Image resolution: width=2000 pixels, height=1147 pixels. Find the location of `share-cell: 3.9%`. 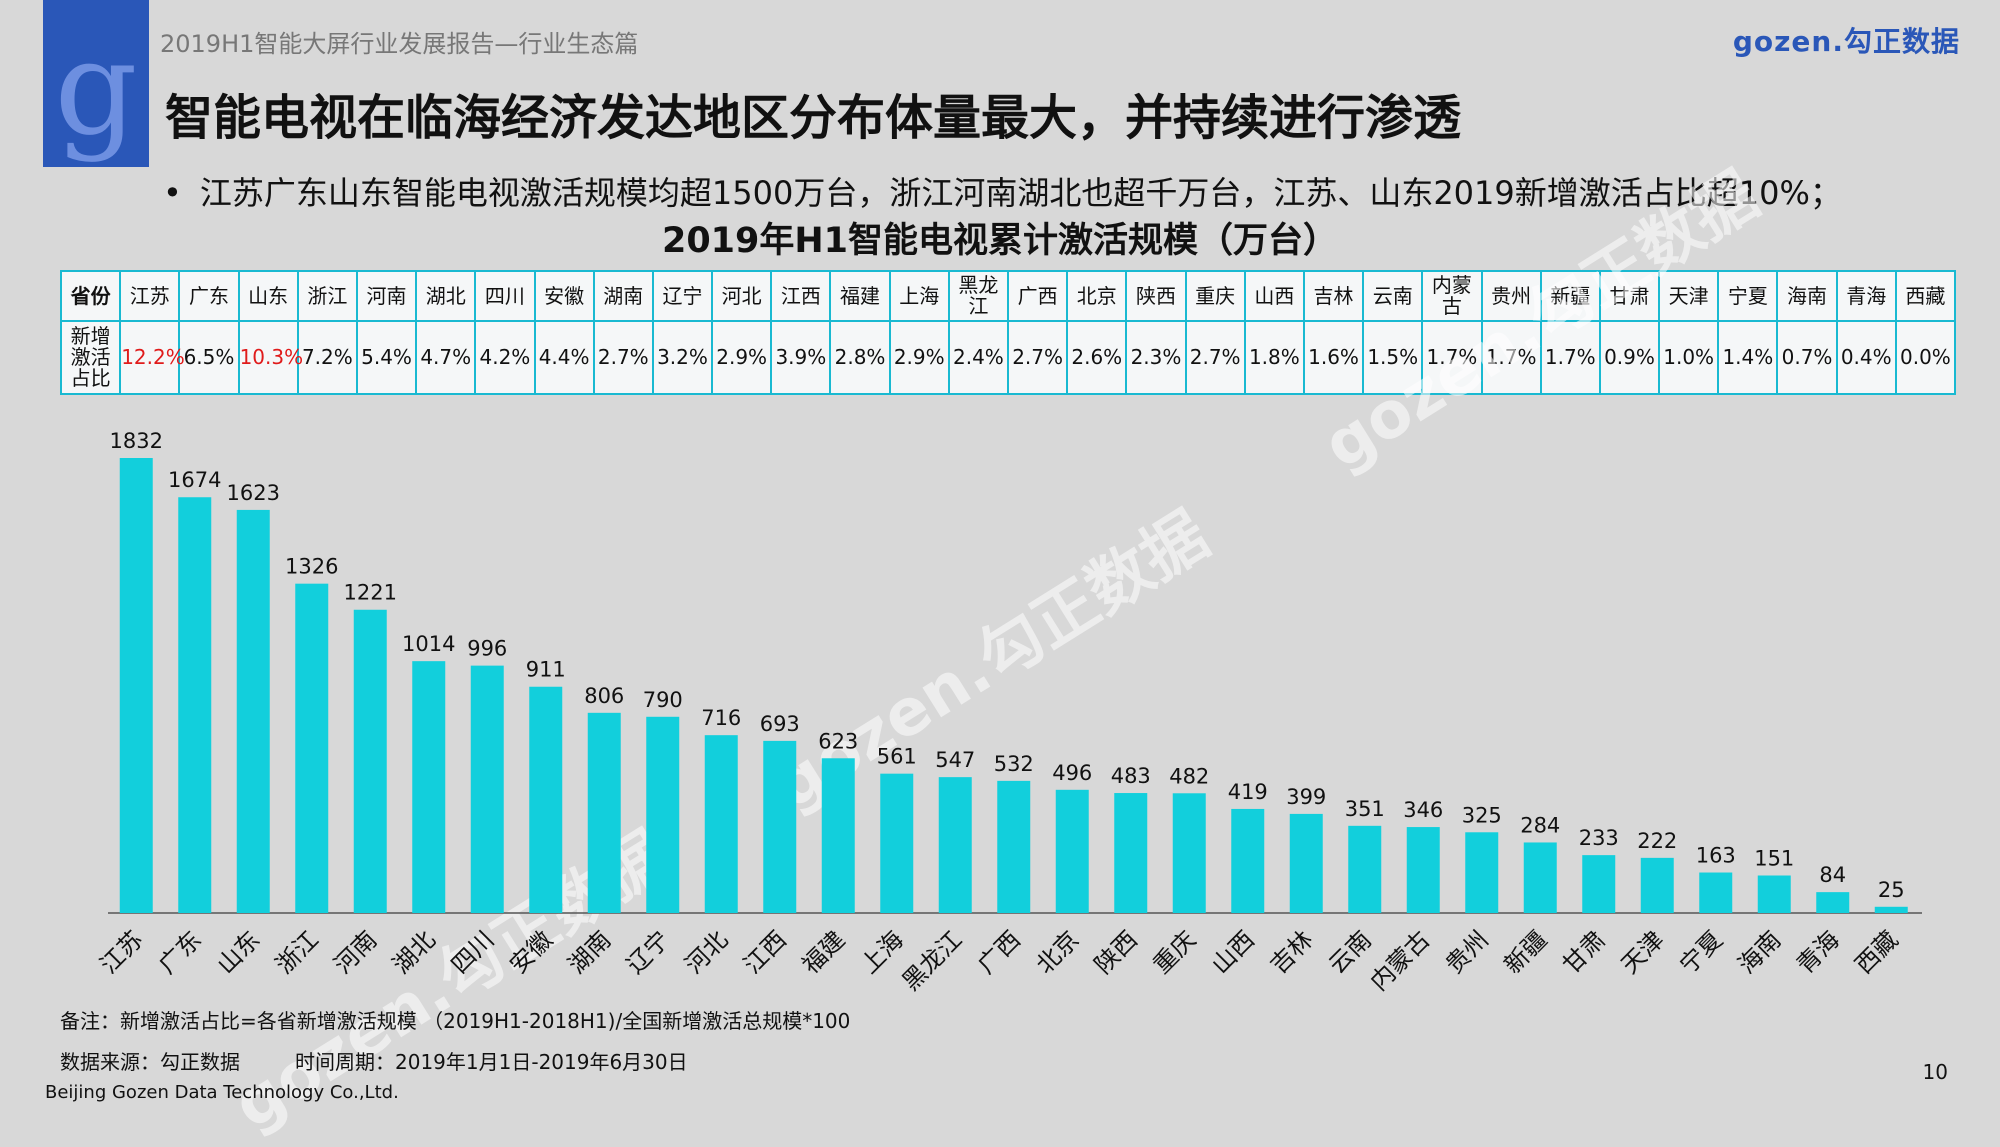

share-cell: 3.9% is located at coordinates (801, 357).